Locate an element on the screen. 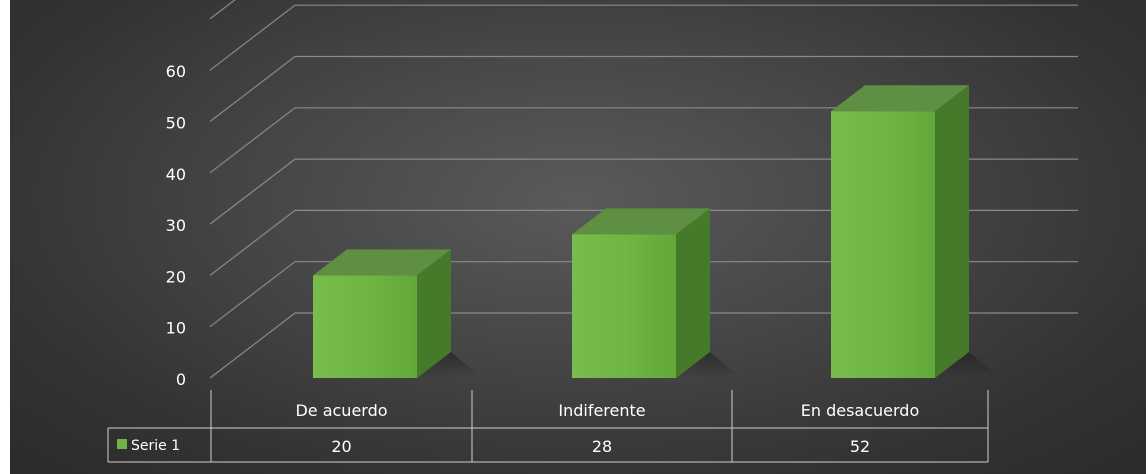  x-category-label: Indiferente is located at coordinates (601, 410).